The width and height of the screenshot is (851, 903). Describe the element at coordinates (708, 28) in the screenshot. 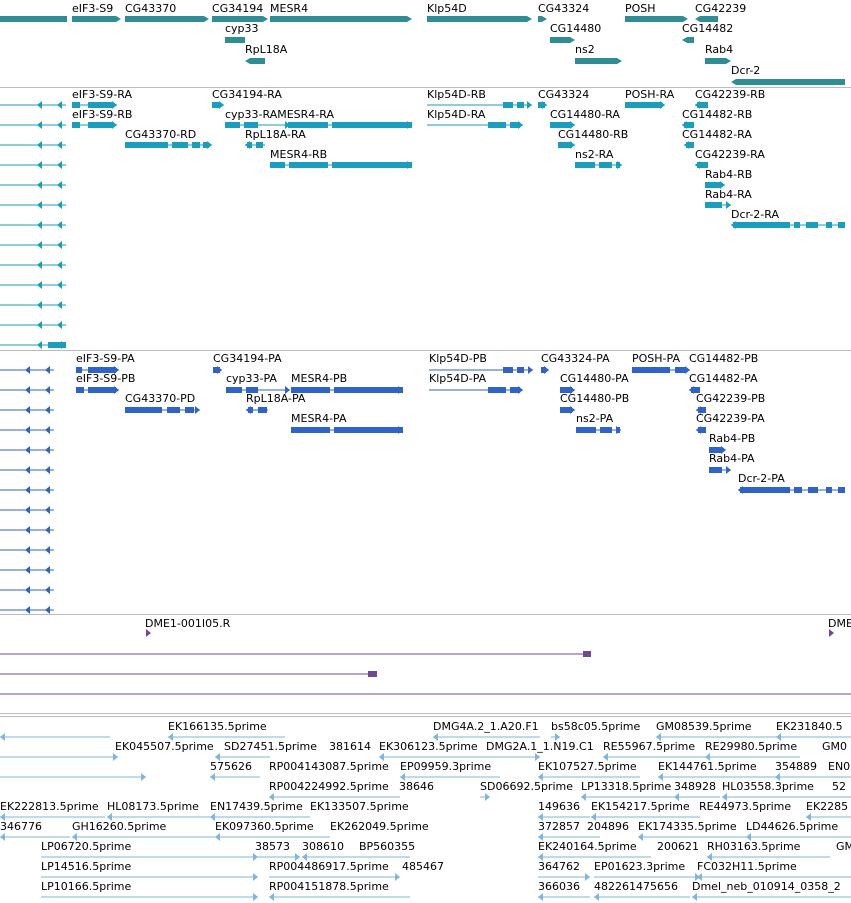

I see `gene-label: CG14482` at that location.